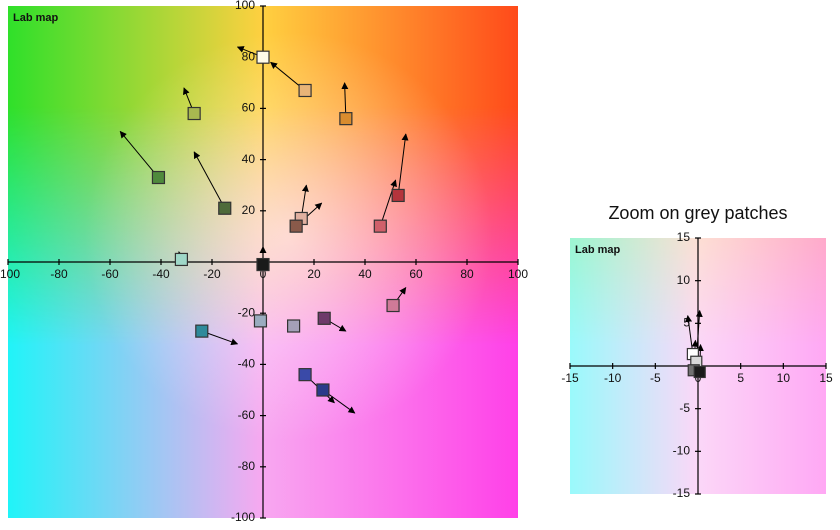  I want to click on x-tick-label: -80, so click(59, 274).